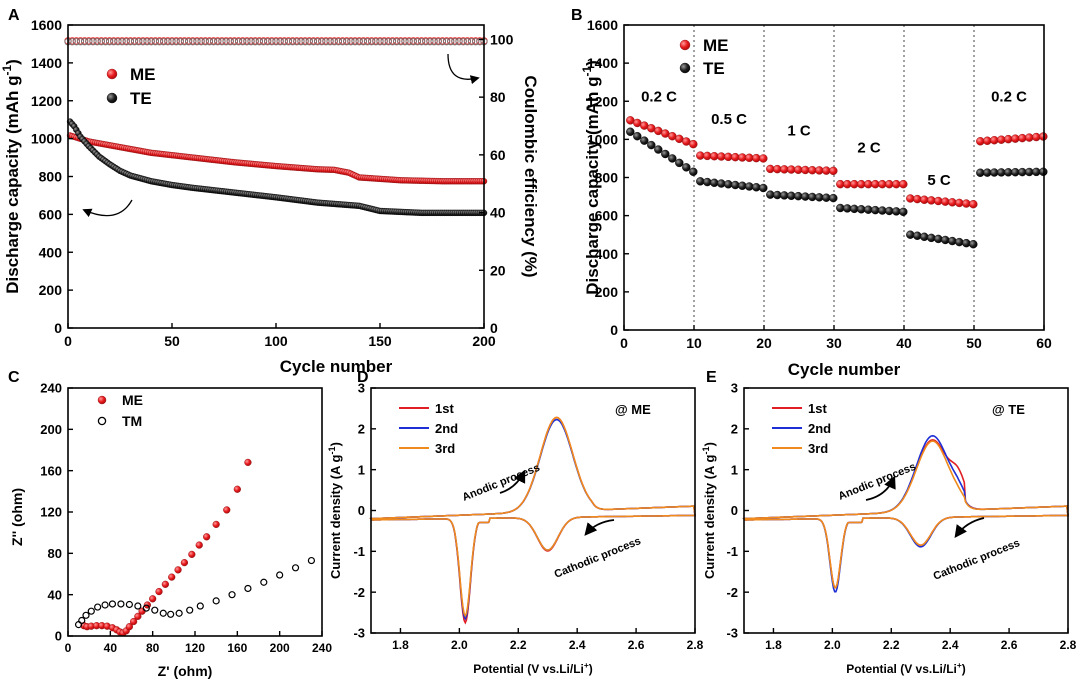 This screenshot has height=685, width=1084. I want to click on panel-c-ytick-label: 40, so click(55, 594).